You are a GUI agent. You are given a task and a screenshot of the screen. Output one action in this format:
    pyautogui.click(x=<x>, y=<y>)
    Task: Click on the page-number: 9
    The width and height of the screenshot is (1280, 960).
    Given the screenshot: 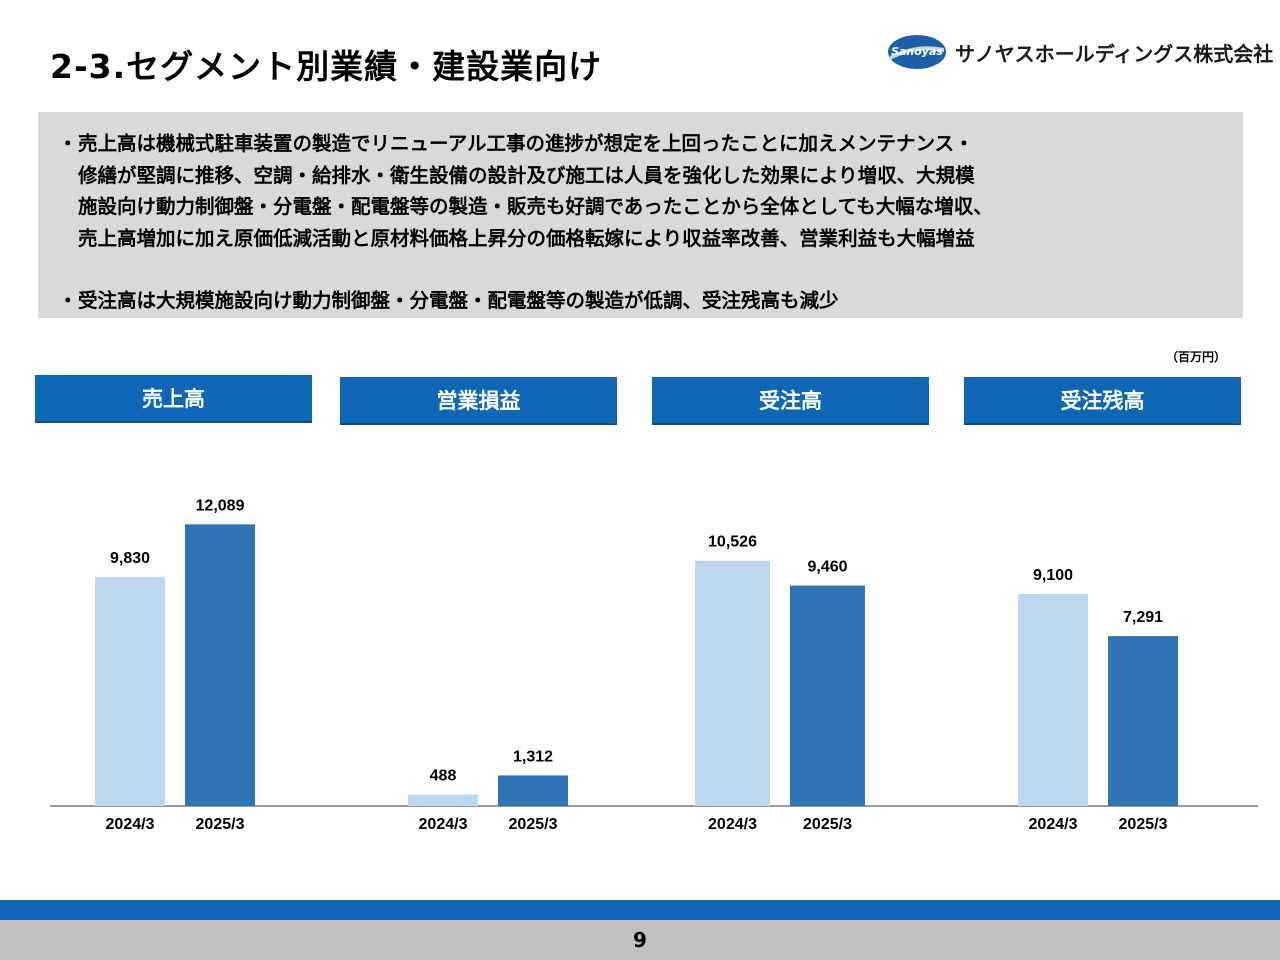 What is the action you would take?
    pyautogui.click(x=640, y=940)
    